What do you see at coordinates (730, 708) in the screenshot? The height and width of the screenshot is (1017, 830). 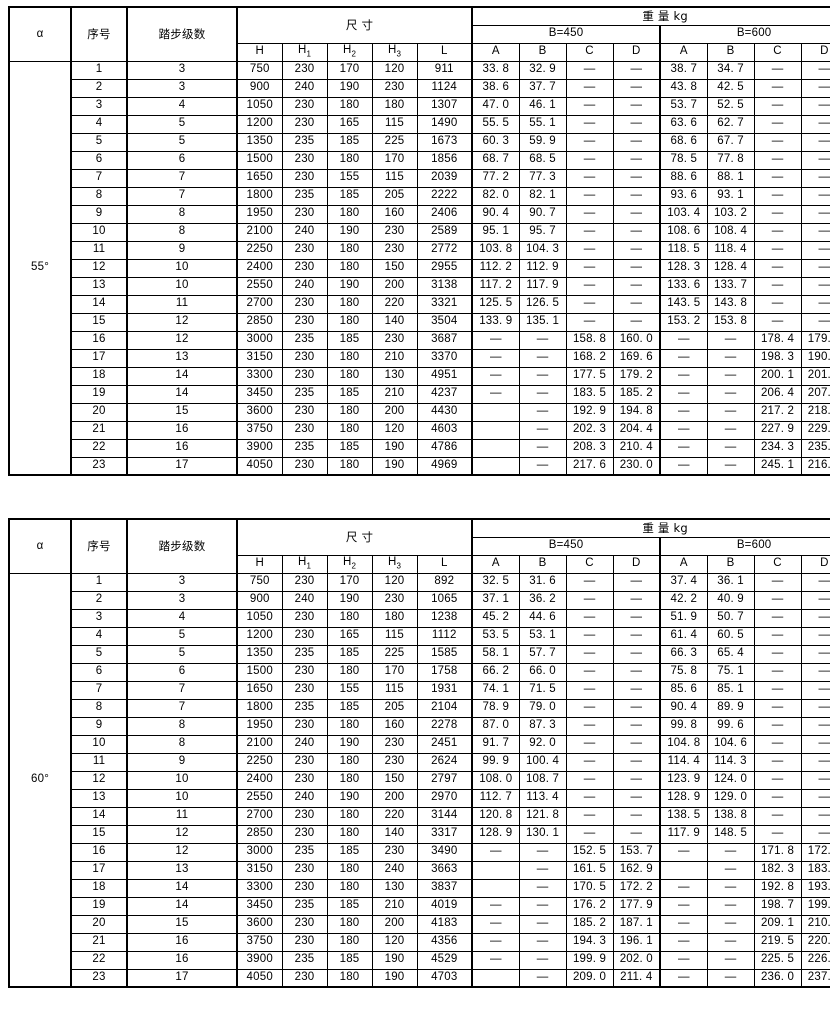 I see `cell-b600-b: 89. 9` at bounding box center [730, 708].